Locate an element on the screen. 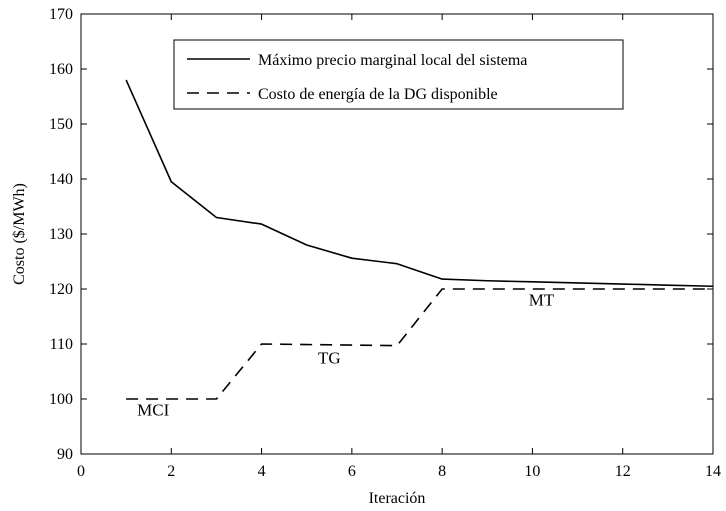 The image size is (726, 511). x-tick-label: 12 is located at coordinates (623, 471).